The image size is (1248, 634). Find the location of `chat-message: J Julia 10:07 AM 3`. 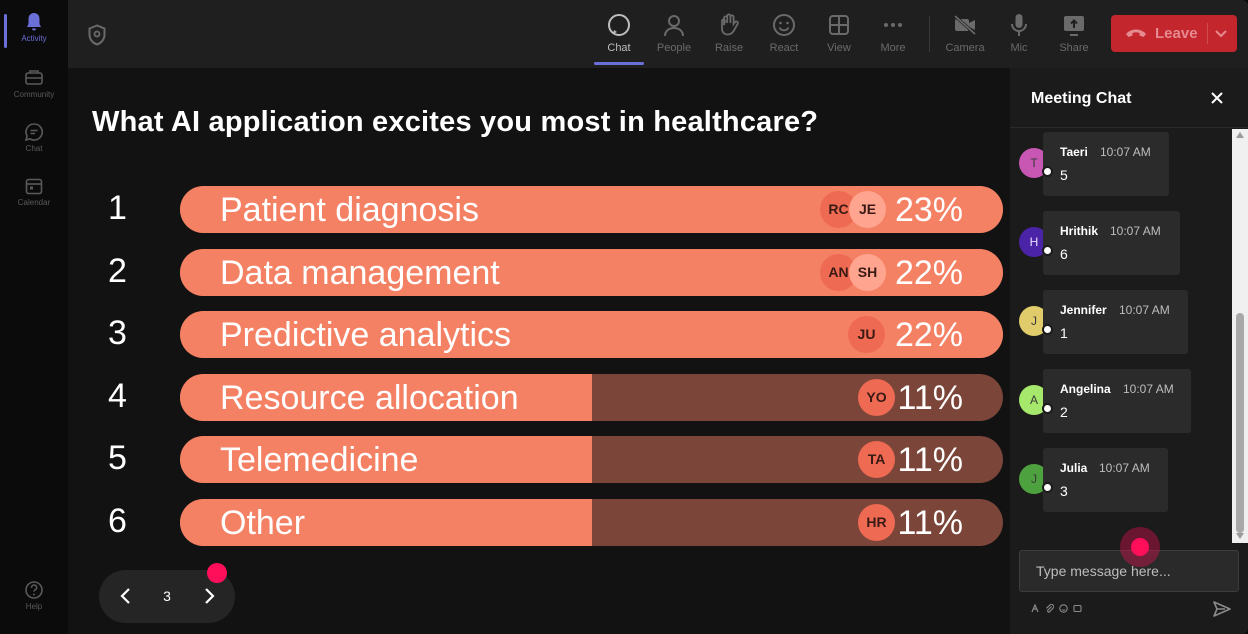

chat-message: J Julia 10:07 AM 3 is located at coordinates (1121, 480).